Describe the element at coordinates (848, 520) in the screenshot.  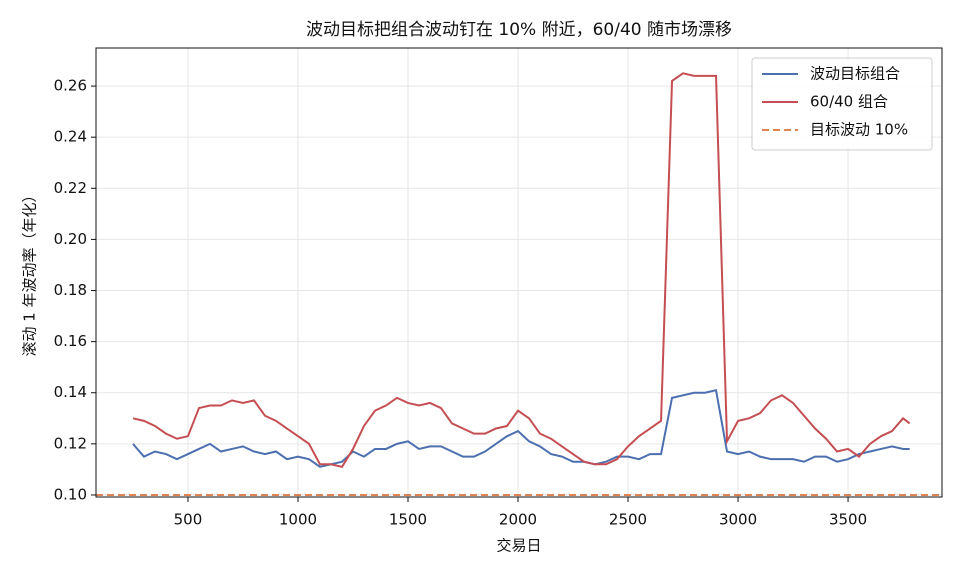
I see `x-tick-label: 3500` at that location.